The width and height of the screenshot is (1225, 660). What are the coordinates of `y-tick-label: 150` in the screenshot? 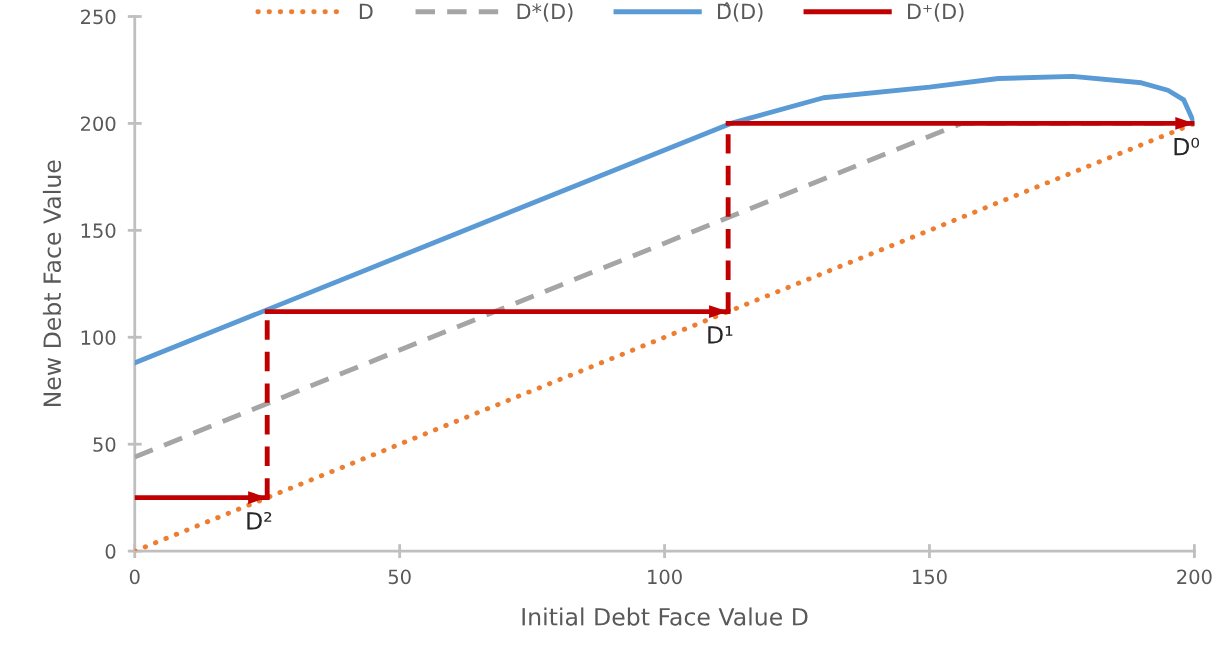 It's located at (98, 230).